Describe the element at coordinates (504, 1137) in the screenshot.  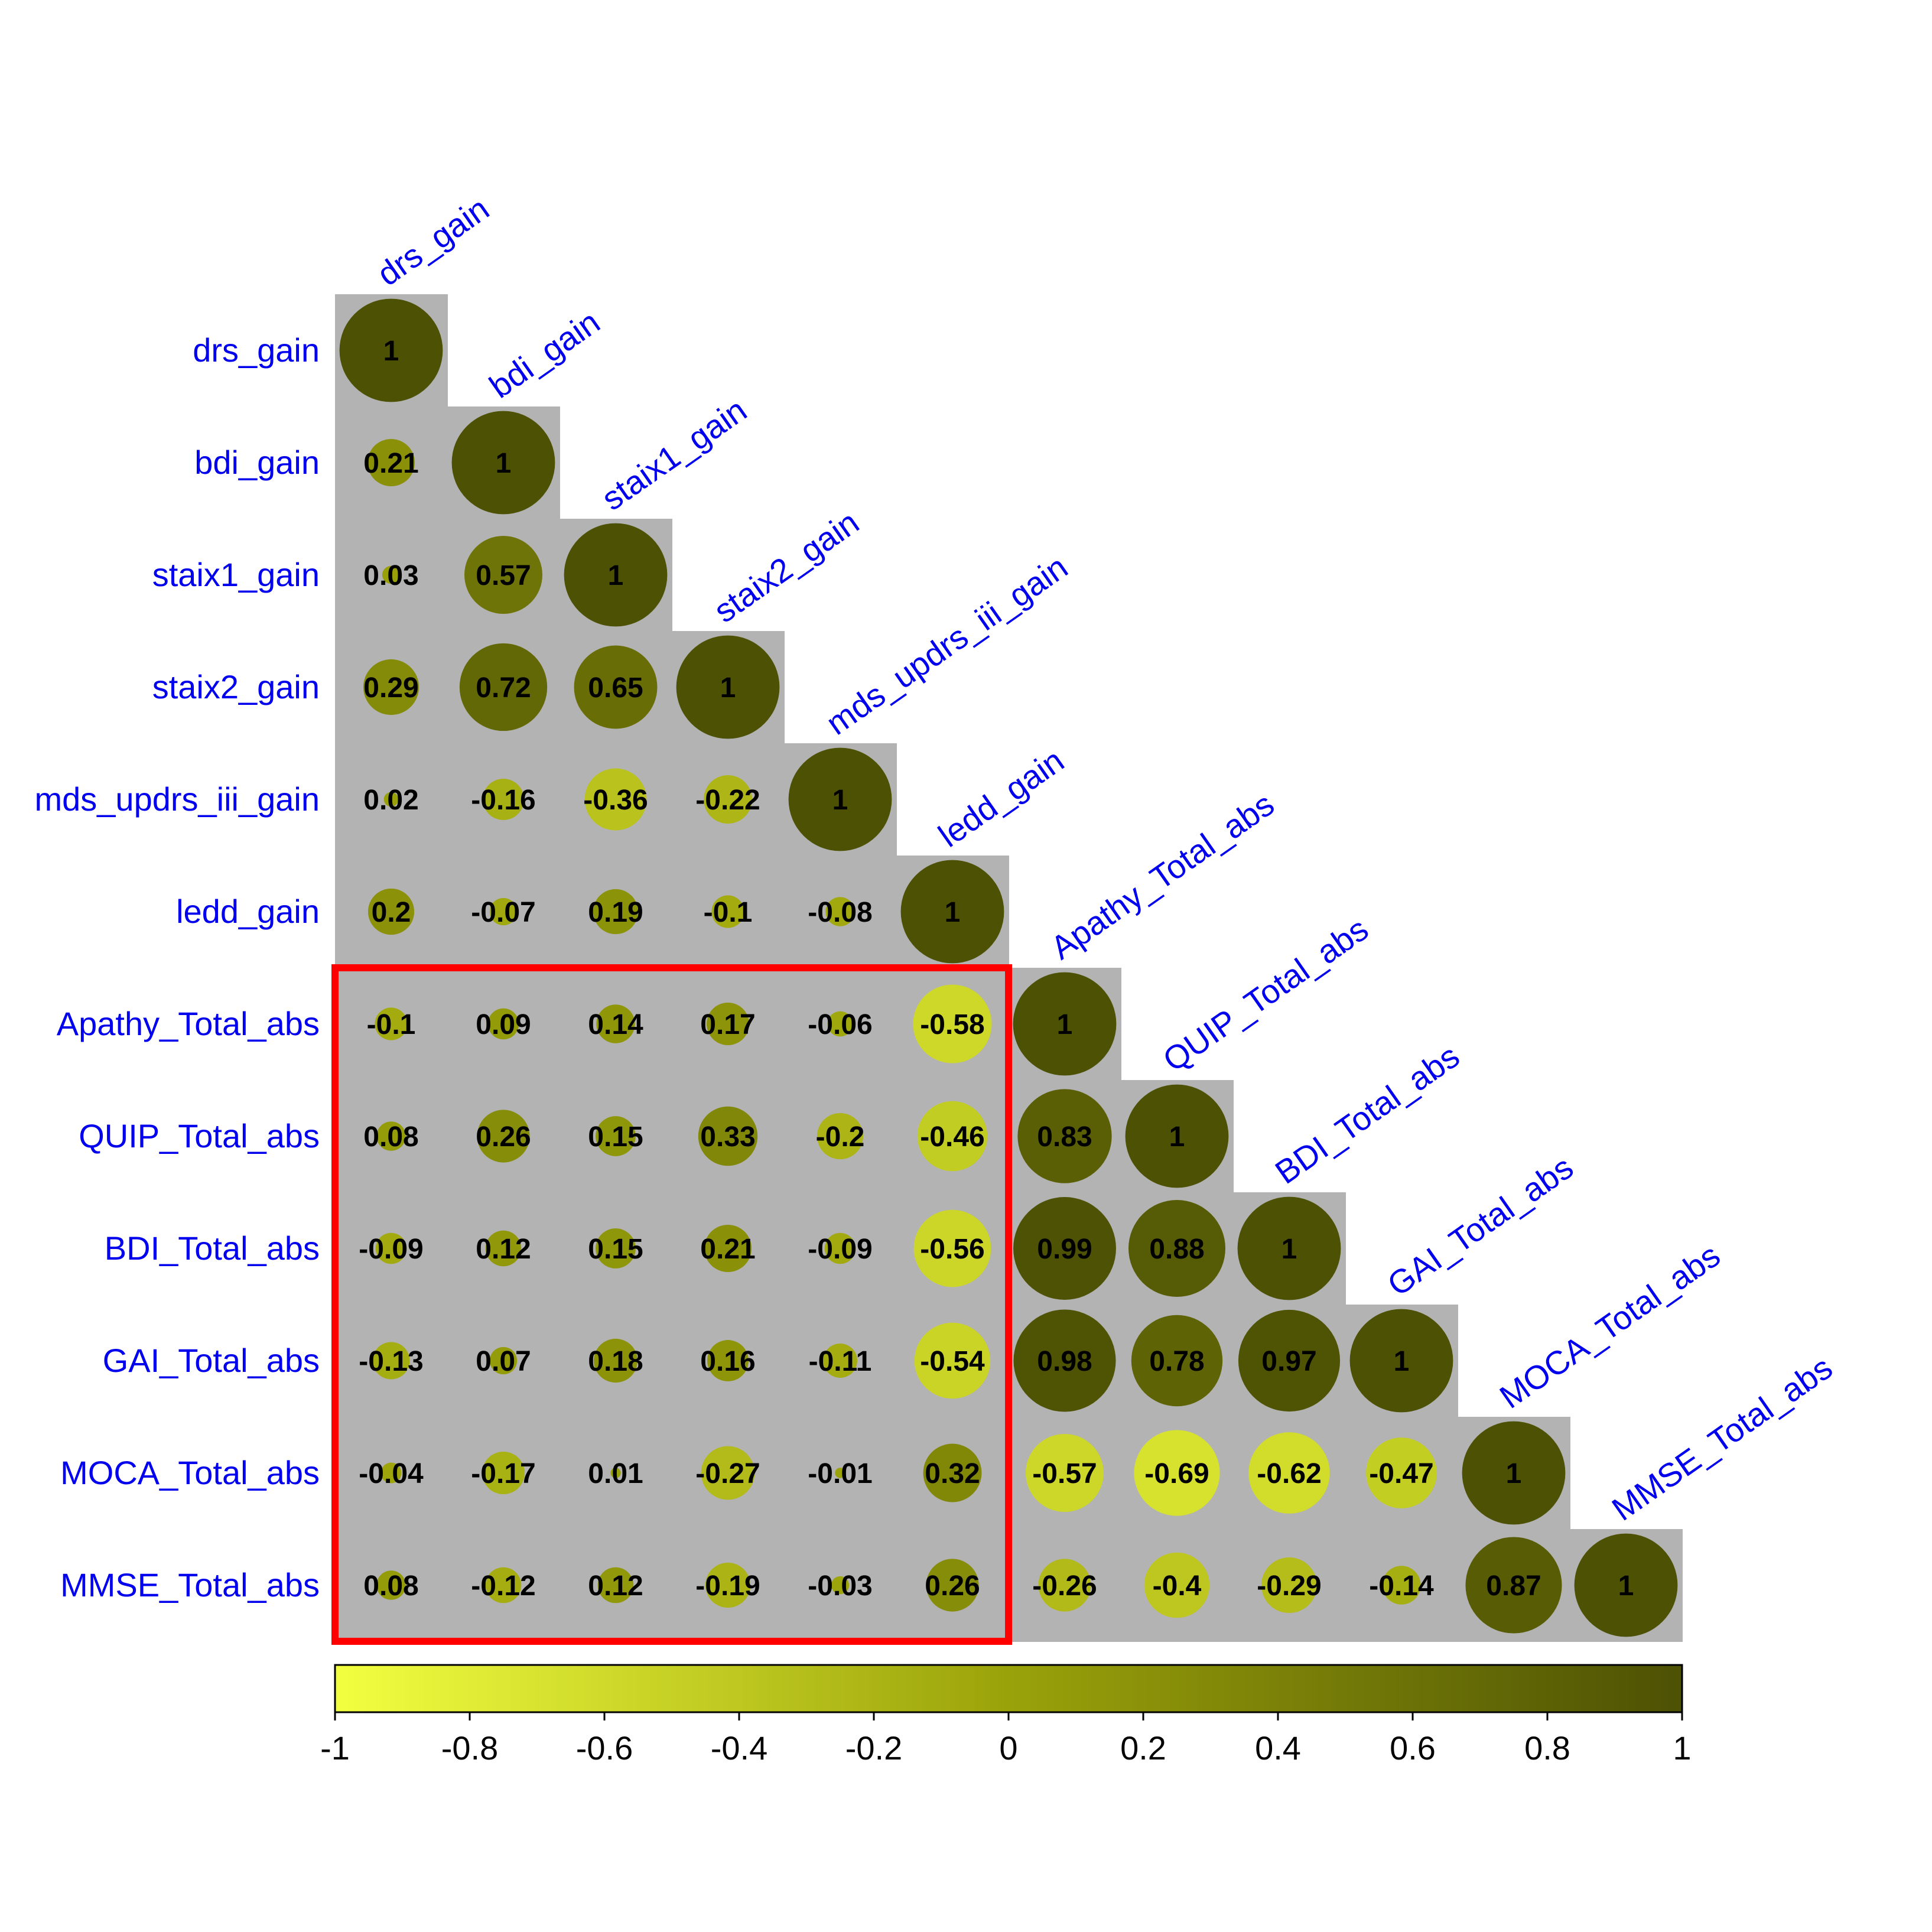
I see `cell-value-quip-total-abs-bdi-gain: 0.26` at that location.